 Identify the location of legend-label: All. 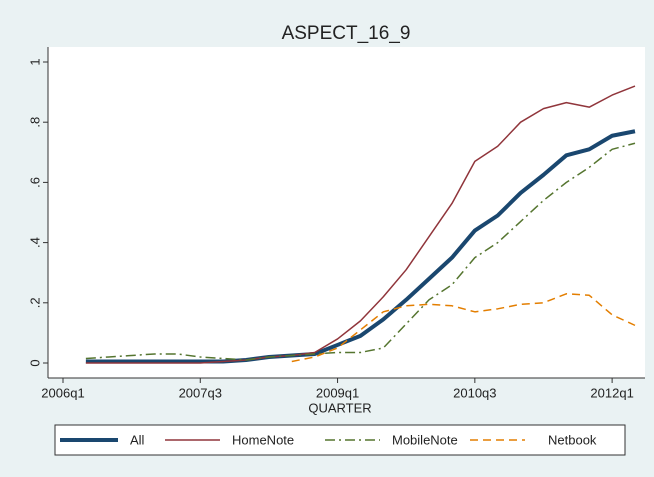
(137, 439).